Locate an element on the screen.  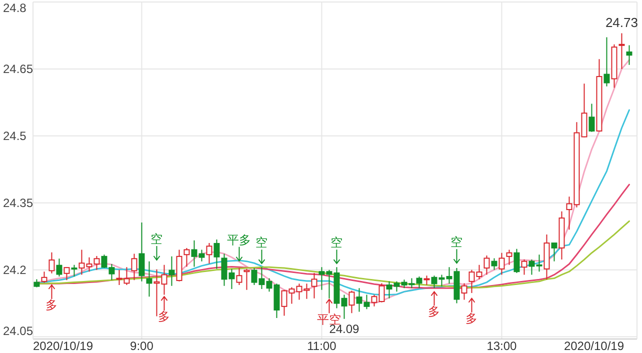
y-tick-label: 24.2 is located at coordinates (15, 269).